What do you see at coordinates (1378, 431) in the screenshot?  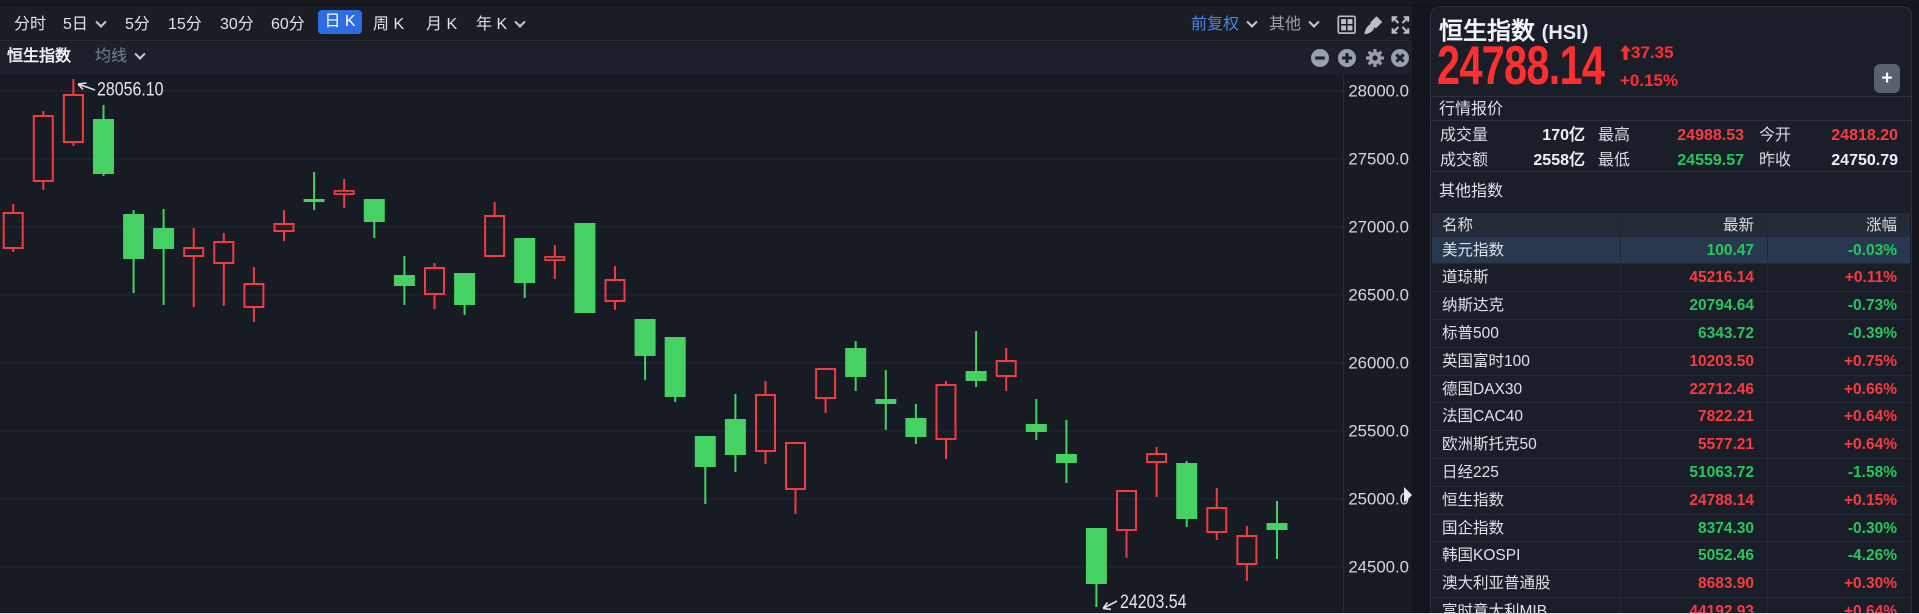 I see `svg-text: 25500.0` at bounding box center [1378, 431].